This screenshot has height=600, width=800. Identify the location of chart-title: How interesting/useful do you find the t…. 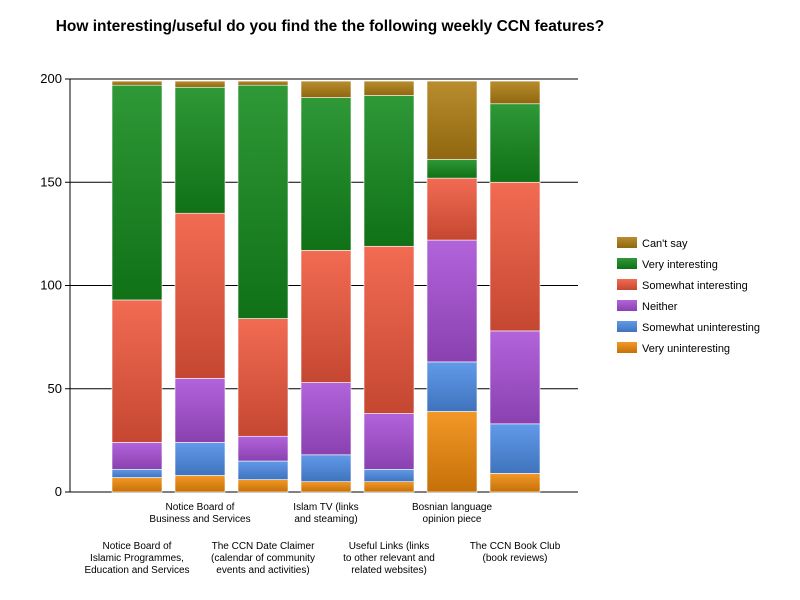
(330, 26).